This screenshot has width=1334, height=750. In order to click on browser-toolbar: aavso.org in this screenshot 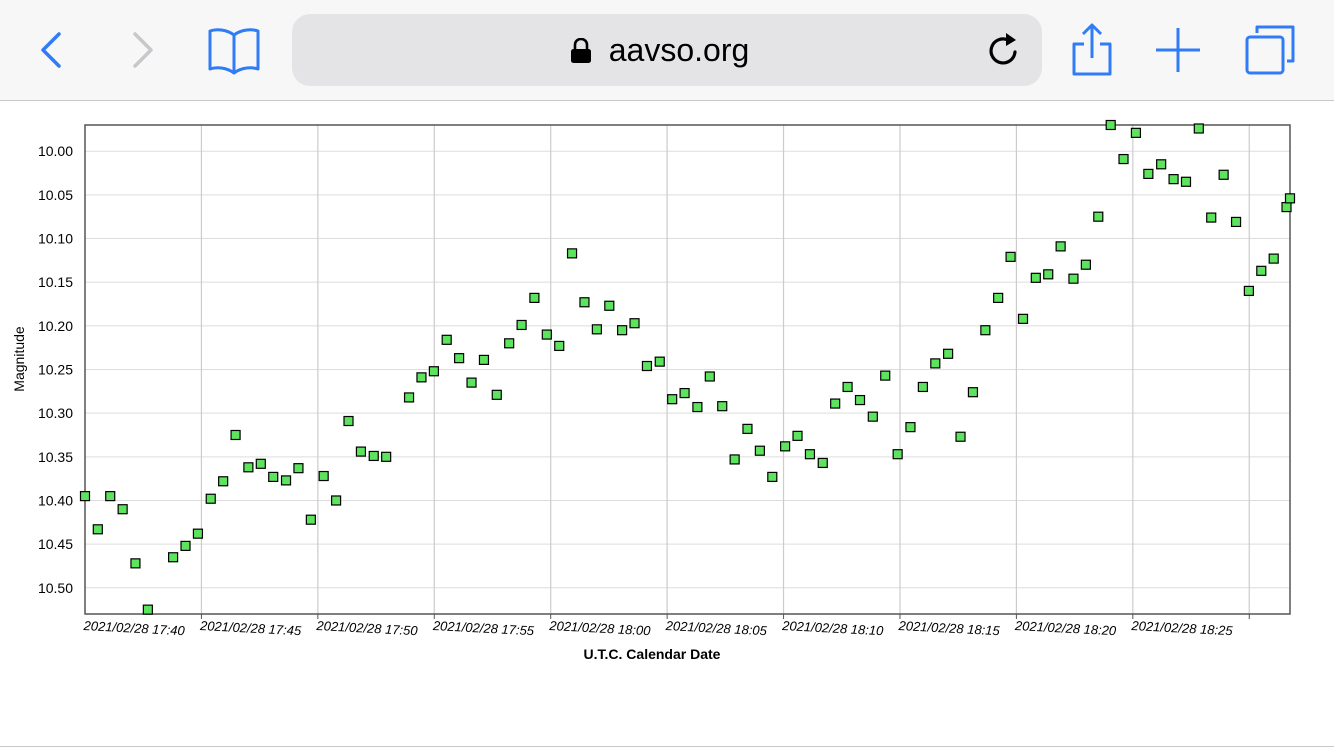, I will do `click(667, 50)`.